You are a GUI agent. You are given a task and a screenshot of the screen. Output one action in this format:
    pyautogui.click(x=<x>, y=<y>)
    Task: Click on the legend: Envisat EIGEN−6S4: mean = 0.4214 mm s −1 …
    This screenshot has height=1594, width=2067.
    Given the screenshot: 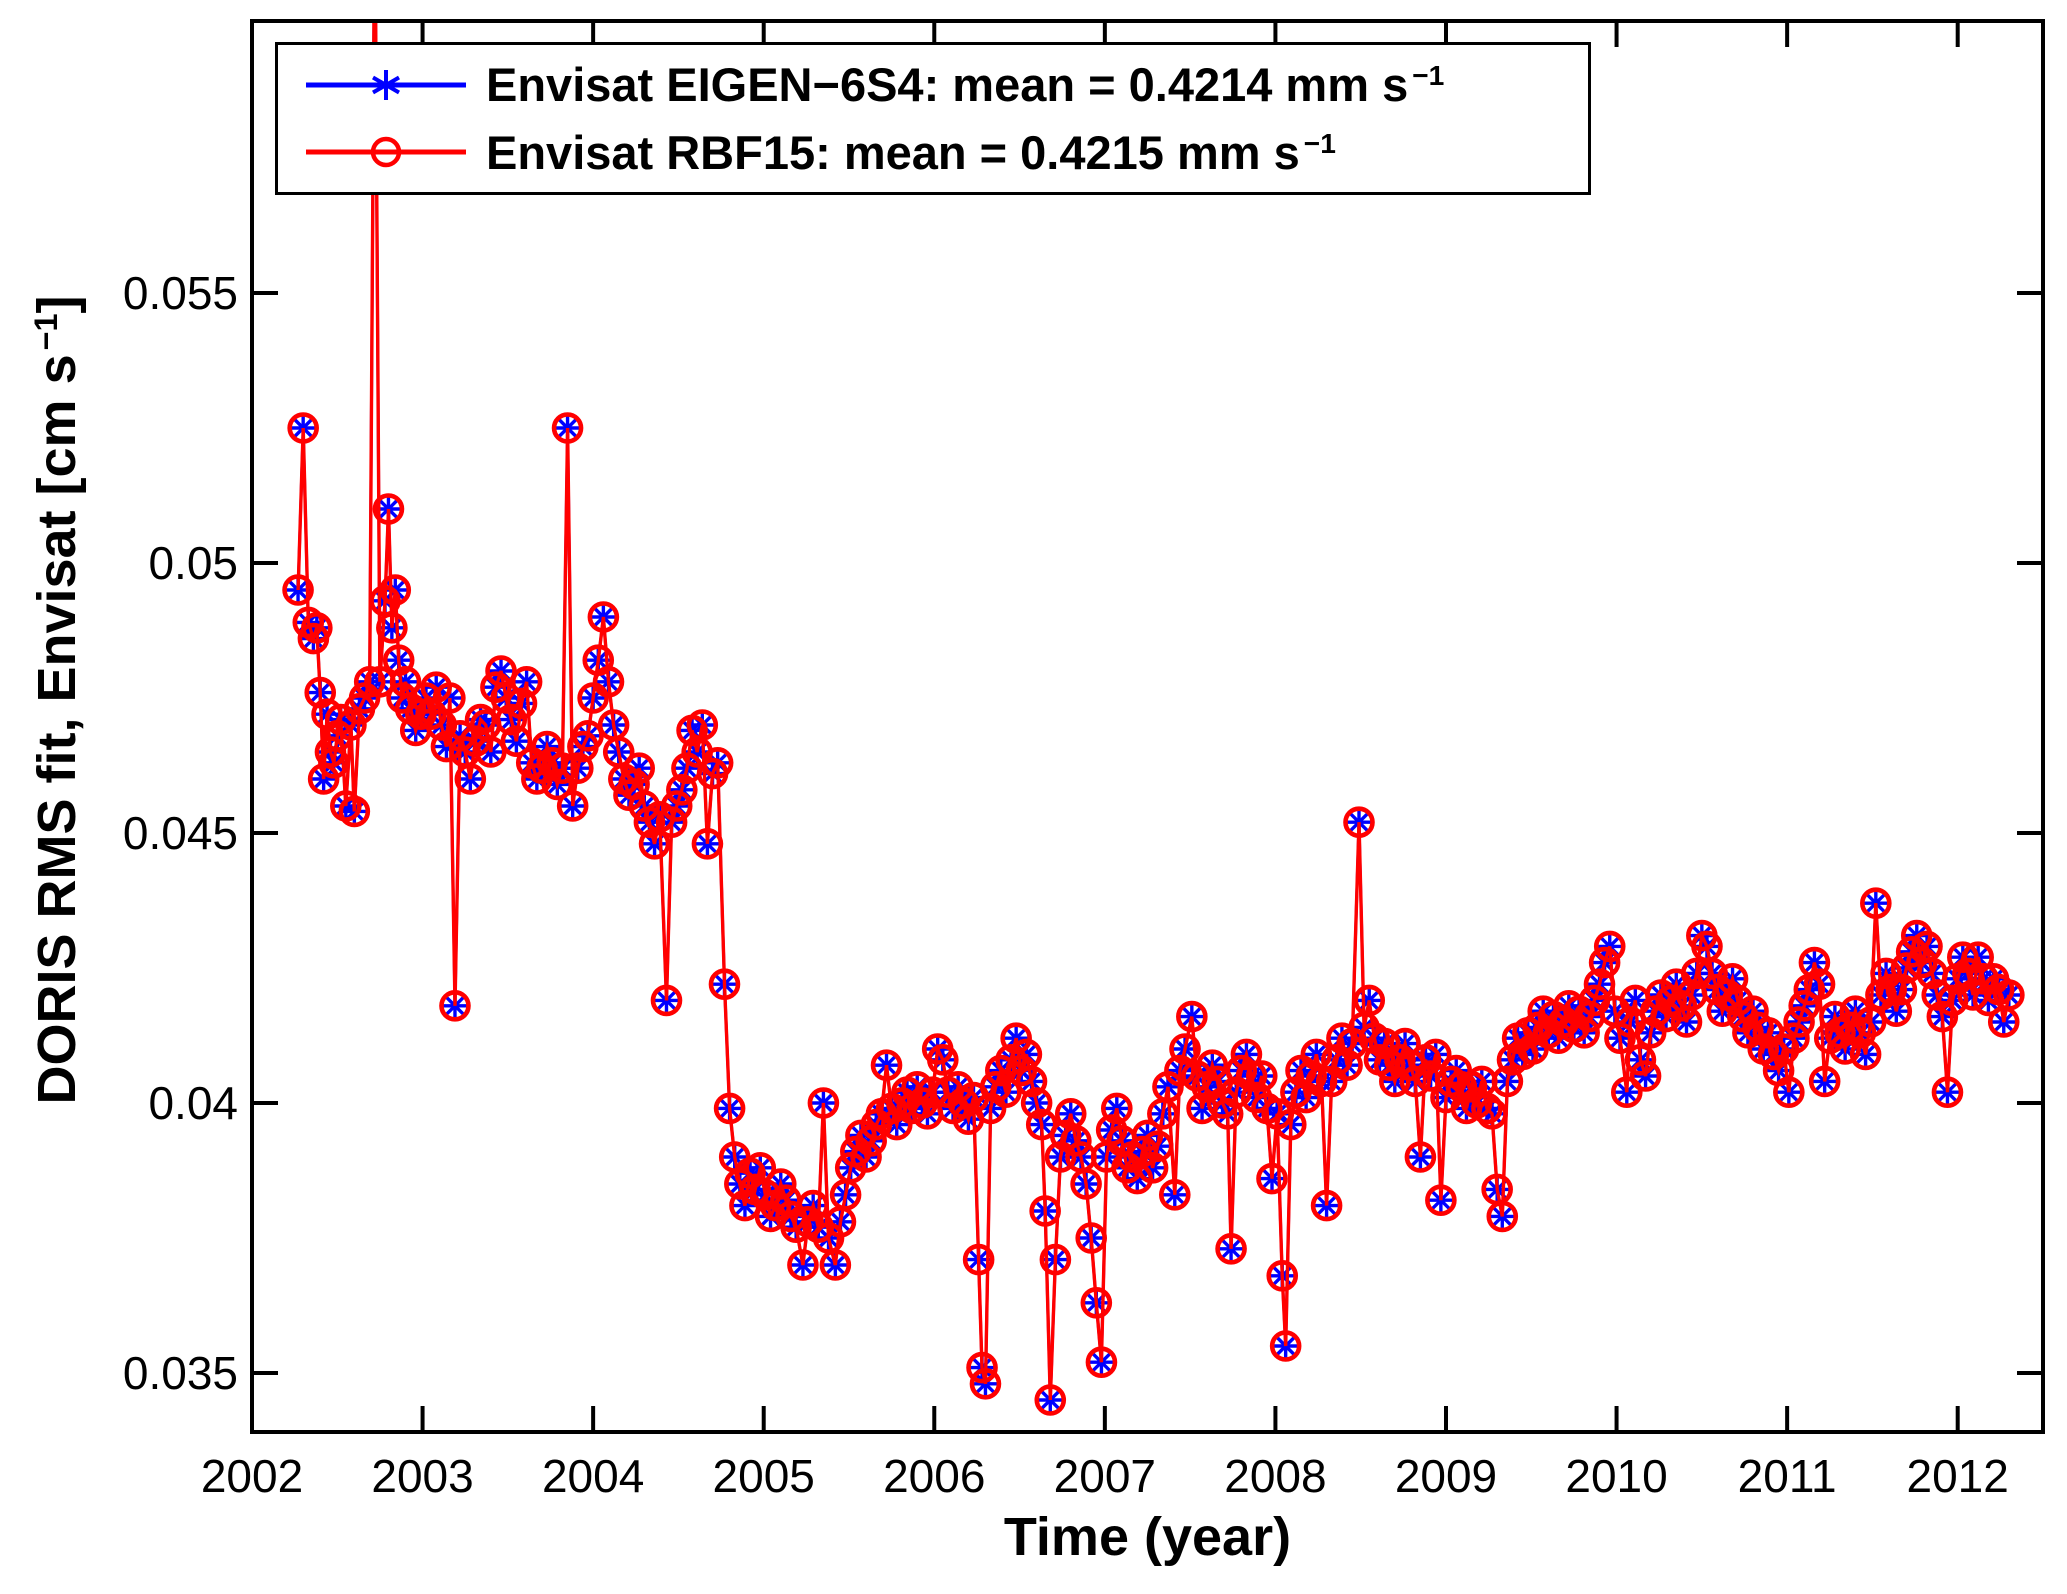 What is the action you would take?
    pyautogui.click(x=933, y=118)
    